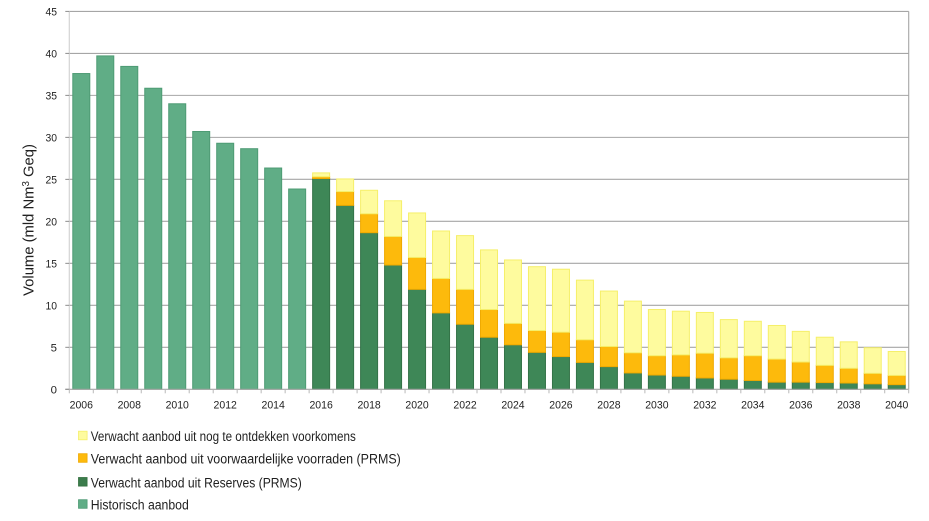 The image size is (929, 521). I want to click on svg-text: 2022, so click(464, 406).